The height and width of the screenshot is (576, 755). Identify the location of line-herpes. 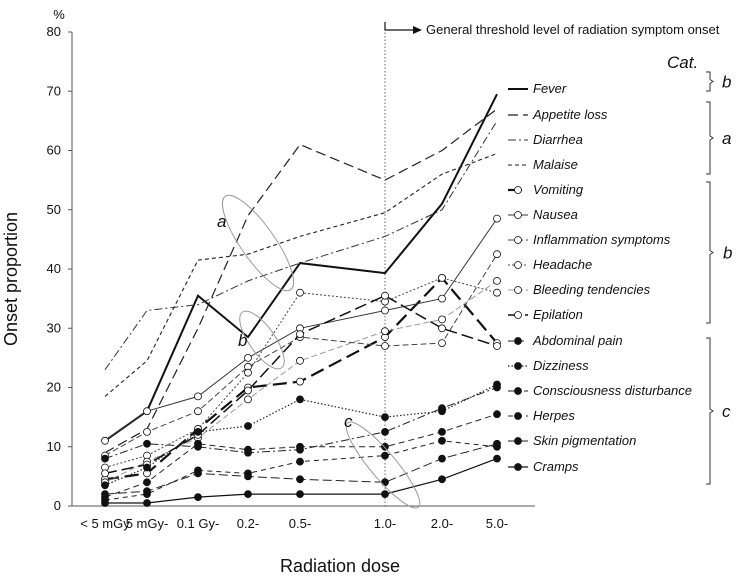
(301, 470).